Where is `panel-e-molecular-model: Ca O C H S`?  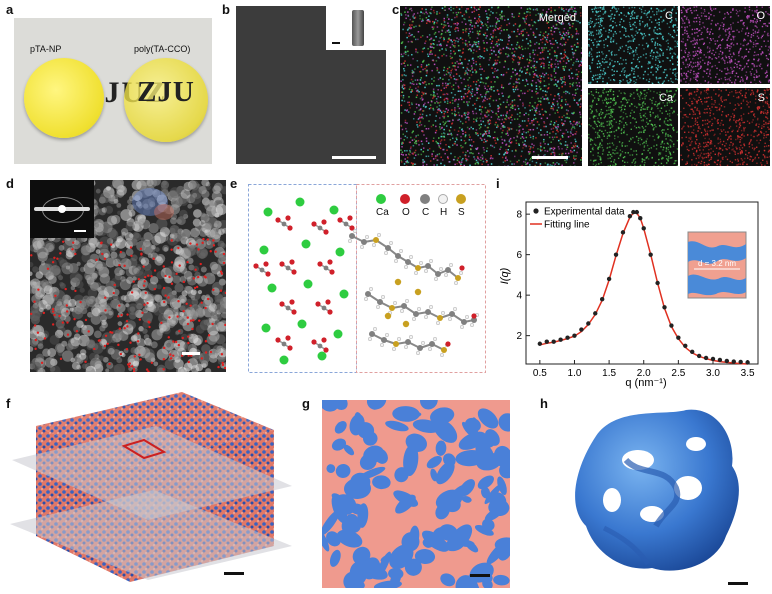 panel-e-molecular-model: Ca O C H S is located at coordinates (367, 279).